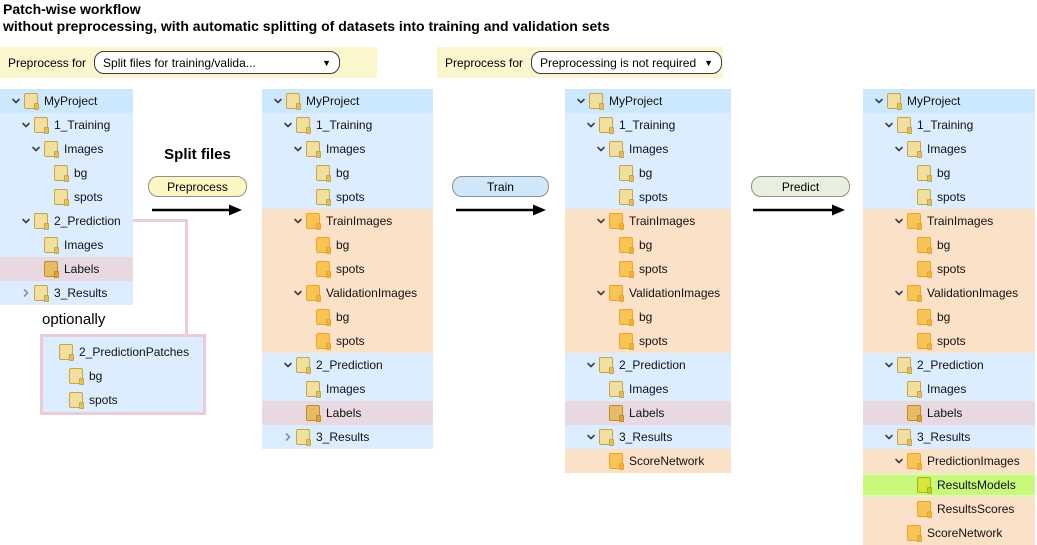 This screenshot has height=545, width=1037. Describe the element at coordinates (949, 485) in the screenshot. I see `tree-row: ResultsModels` at that location.